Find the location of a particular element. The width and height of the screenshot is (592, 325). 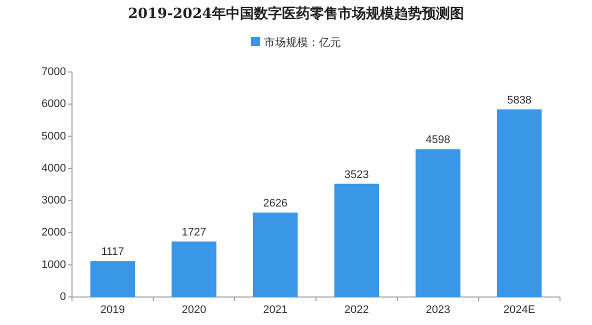

data-label: 3523 is located at coordinates (356, 174).